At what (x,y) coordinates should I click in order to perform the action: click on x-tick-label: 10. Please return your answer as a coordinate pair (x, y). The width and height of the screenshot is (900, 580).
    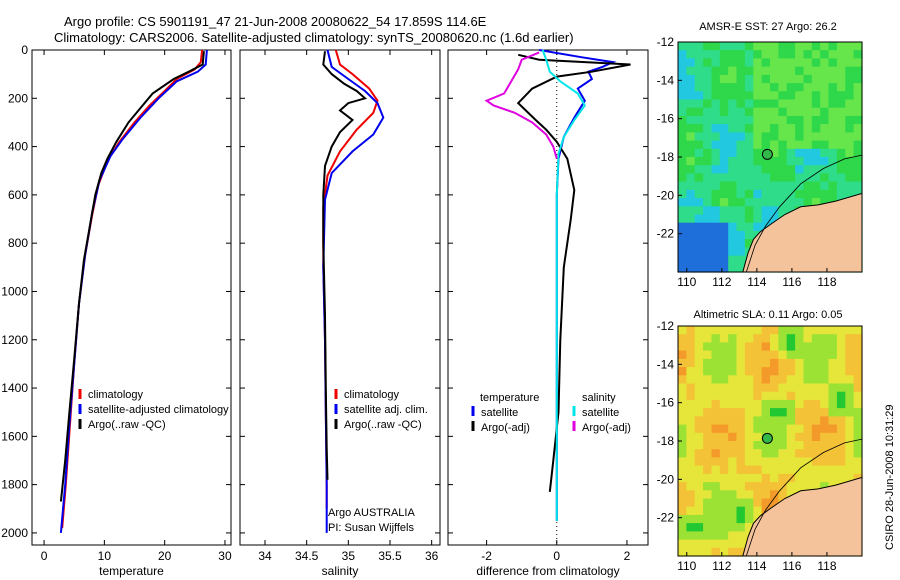
    Looking at the image, I should click on (105, 556).